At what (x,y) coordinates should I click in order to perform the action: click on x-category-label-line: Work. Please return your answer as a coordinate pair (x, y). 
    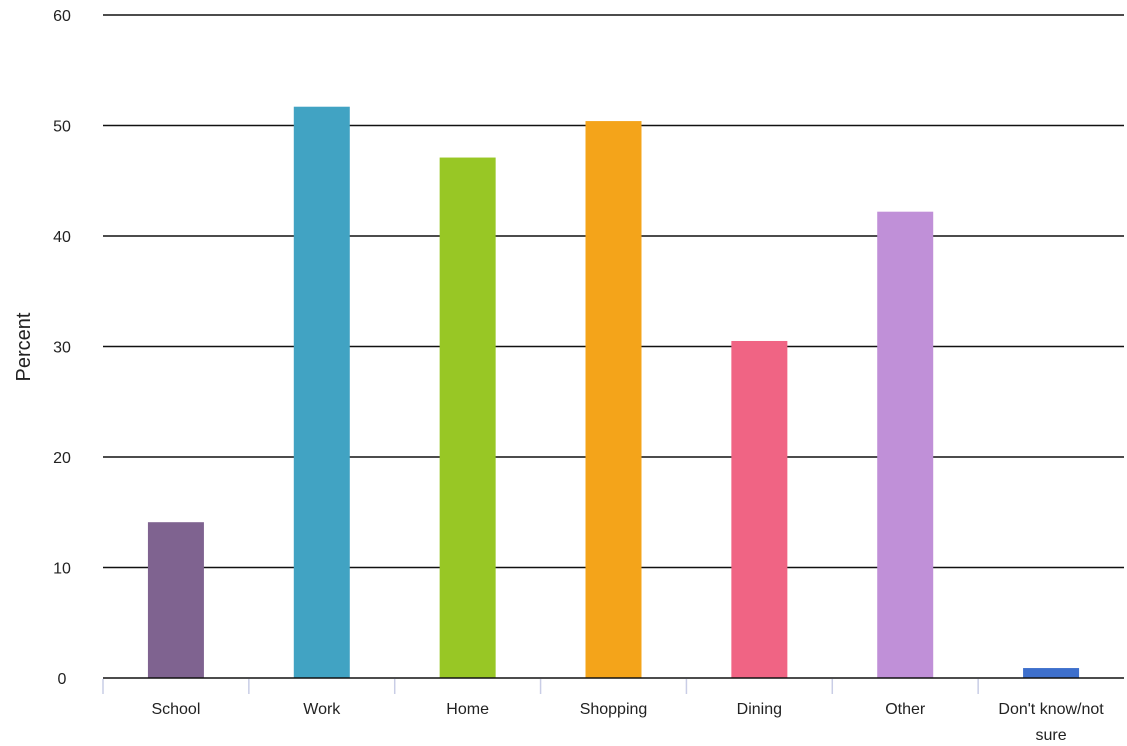
    Looking at the image, I should click on (322, 709).